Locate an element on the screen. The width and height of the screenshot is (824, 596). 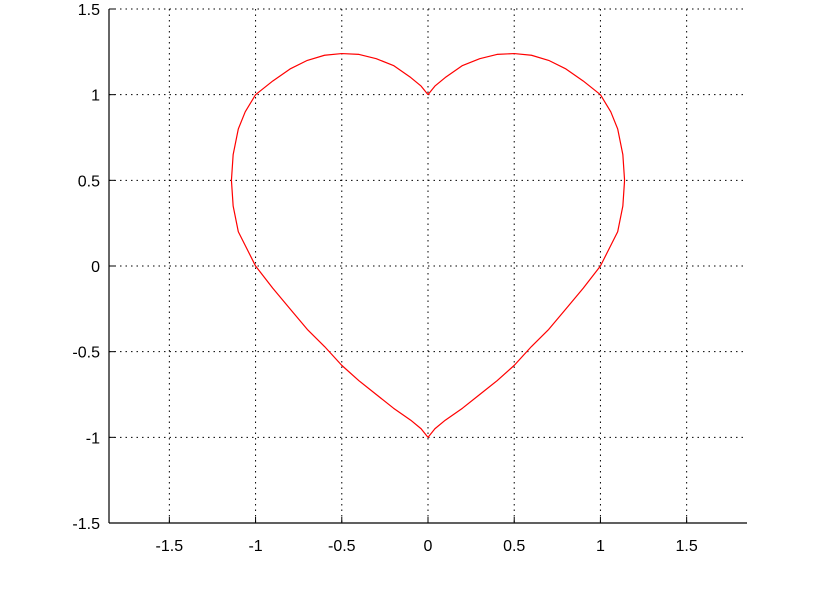
y-tick-label-2: 0.5 is located at coordinates (89, 181).